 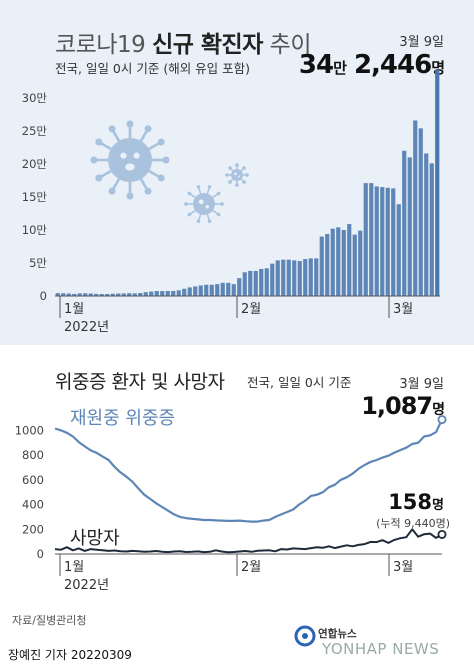 I want to click on icu-latest-value: 1,087명, so click(x=403, y=406).